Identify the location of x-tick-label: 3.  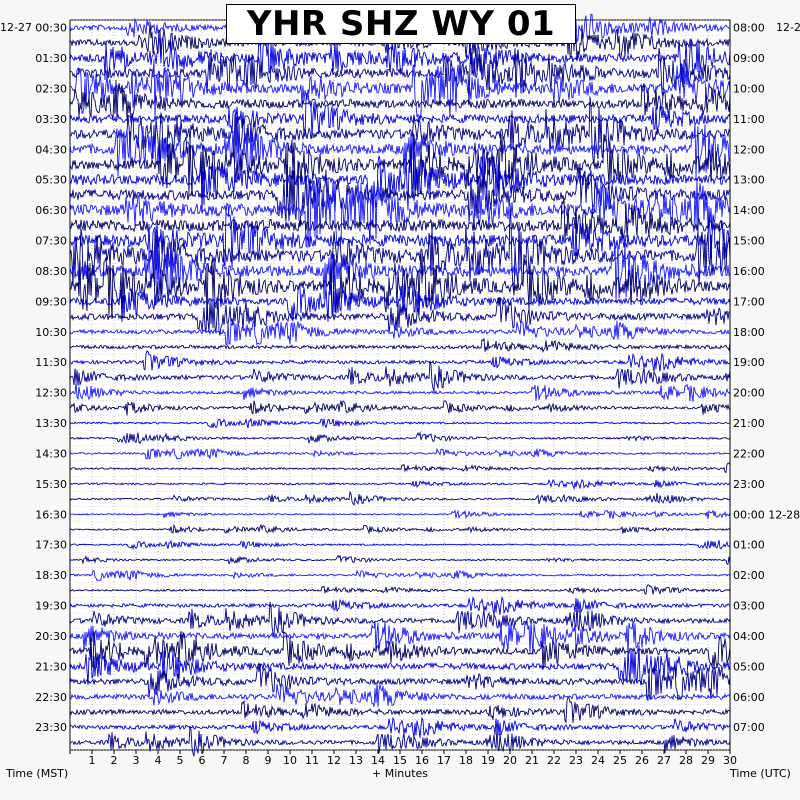
(136, 760).